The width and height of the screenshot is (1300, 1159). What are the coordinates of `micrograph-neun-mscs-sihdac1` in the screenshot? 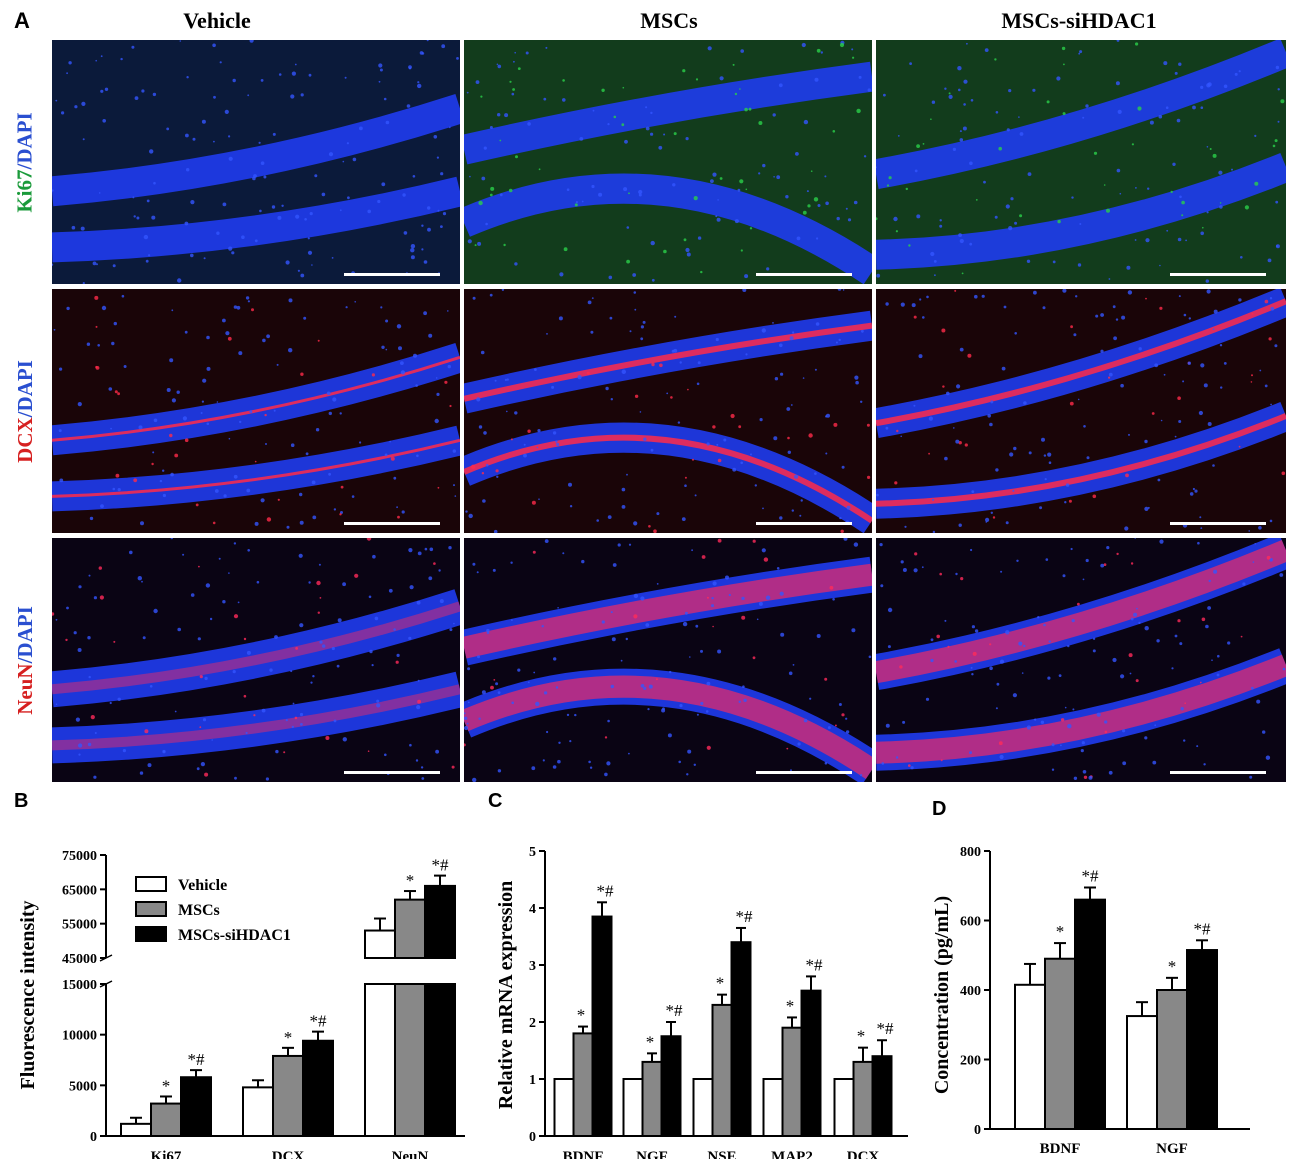 It's located at (1081, 660).